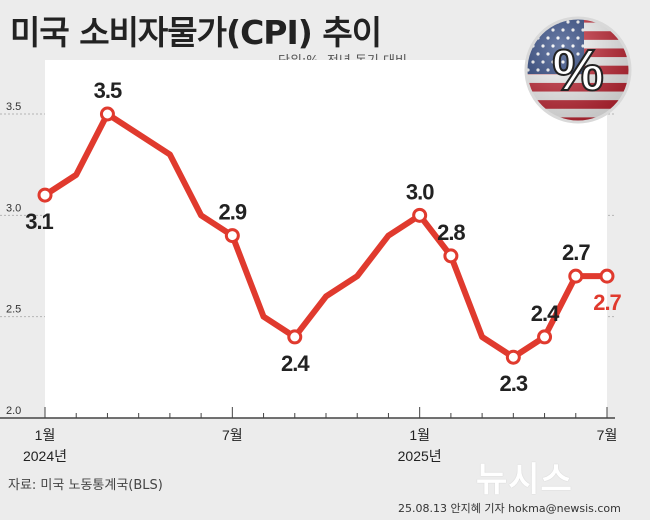  What do you see at coordinates (233, 212) in the screenshot?
I see `data-label: 2.9` at bounding box center [233, 212].